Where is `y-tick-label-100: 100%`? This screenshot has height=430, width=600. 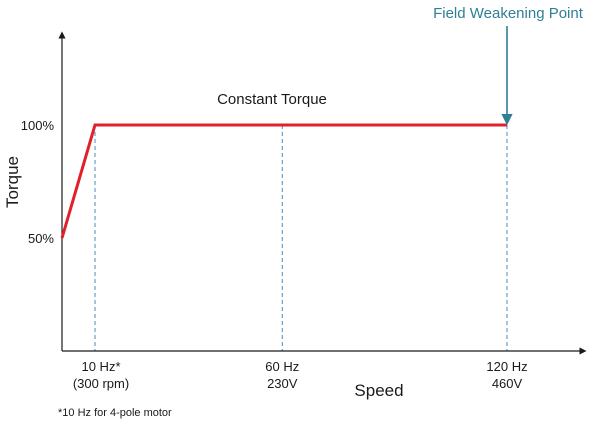 y-tick-label-100: 100% is located at coordinates (38, 125).